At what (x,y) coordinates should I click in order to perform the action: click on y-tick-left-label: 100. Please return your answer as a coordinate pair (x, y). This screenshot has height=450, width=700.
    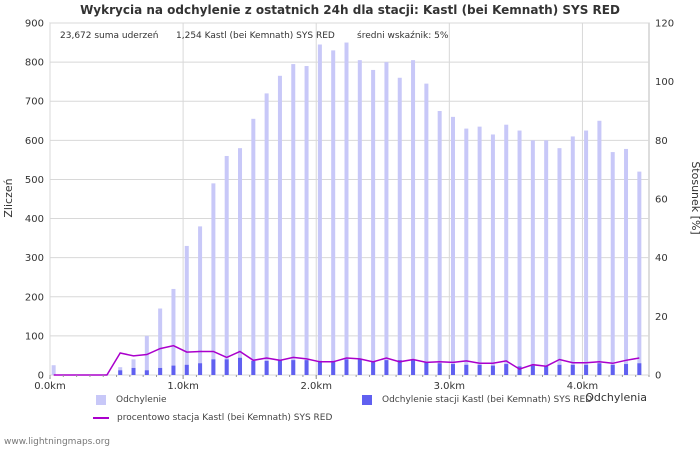
    Looking at the image, I should click on (34, 336).